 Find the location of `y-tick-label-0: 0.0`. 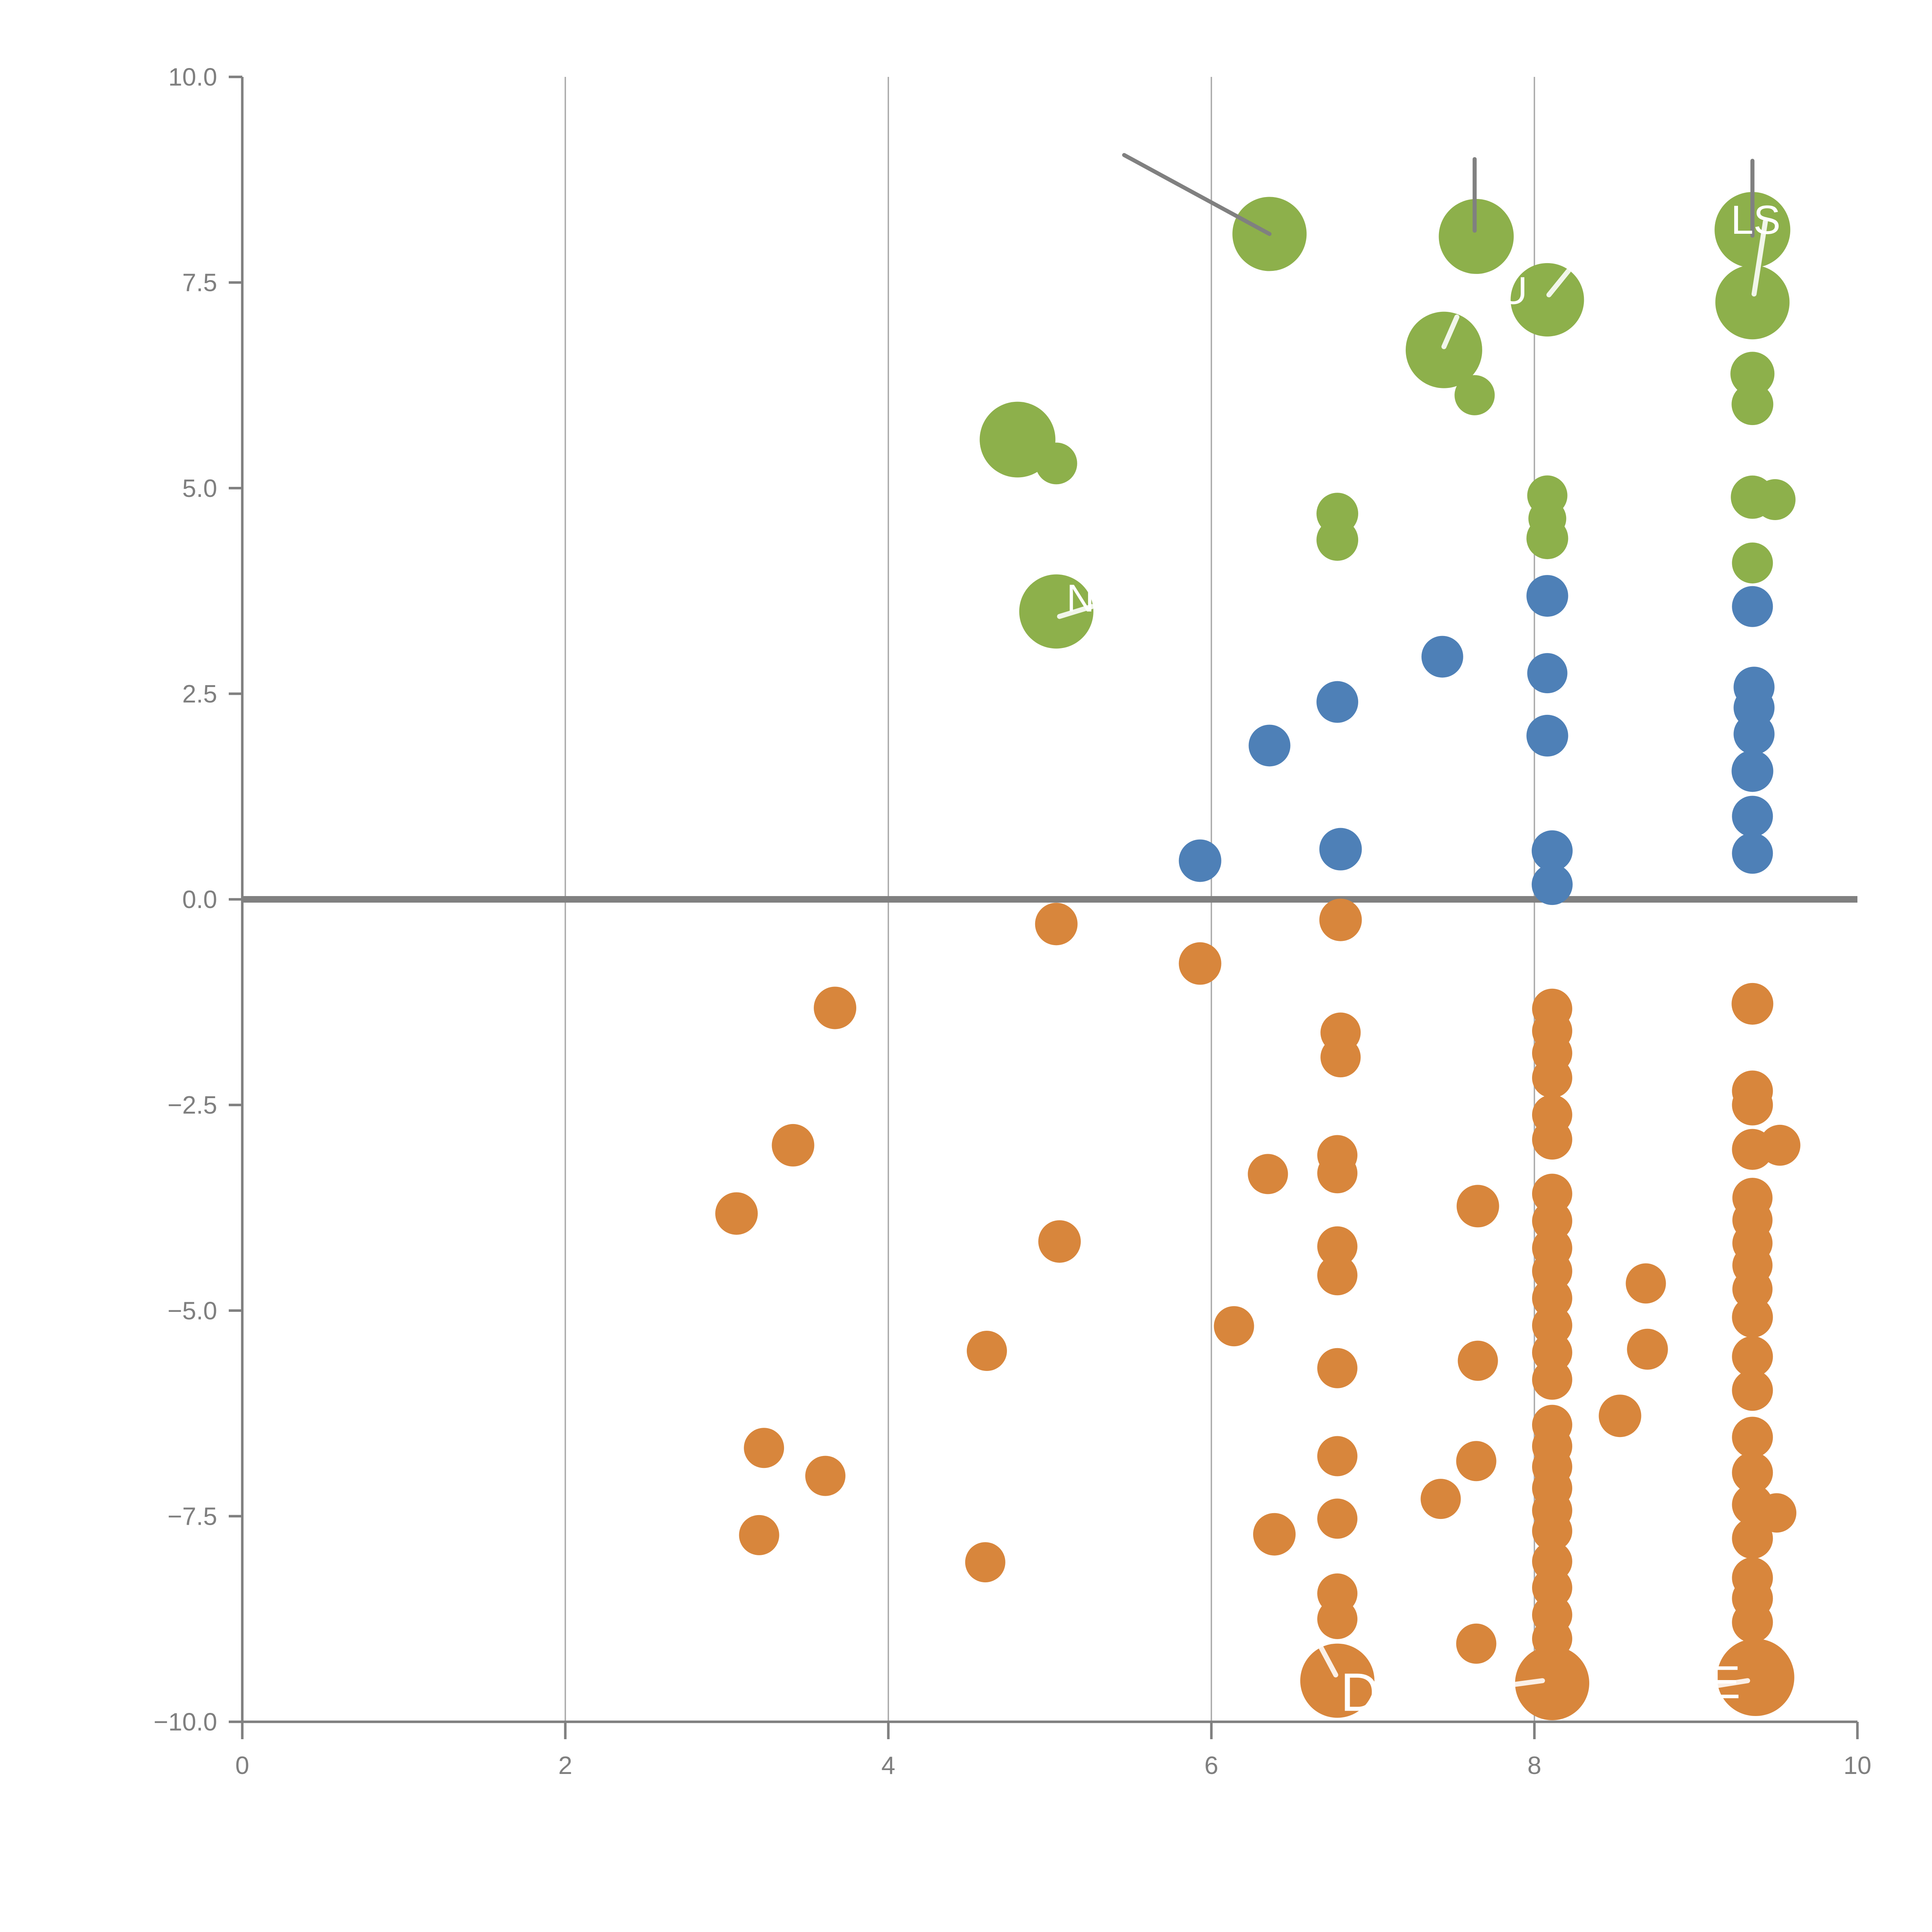

y-tick-label-0: 0.0 is located at coordinates (200, 899).